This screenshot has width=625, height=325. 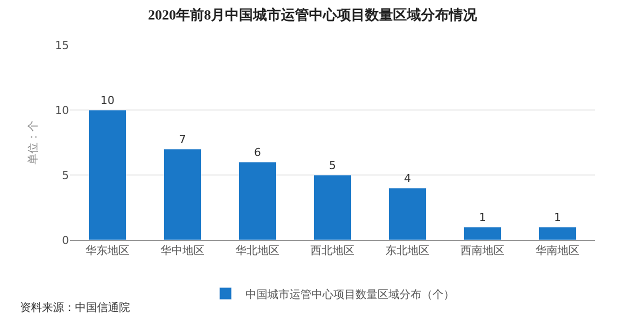 What do you see at coordinates (65, 175) in the screenshot?
I see `y-tick-label: 5` at bounding box center [65, 175].